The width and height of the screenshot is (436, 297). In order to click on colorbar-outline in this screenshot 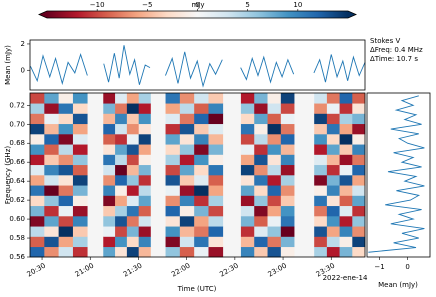, I will do `click(197, 14)`.